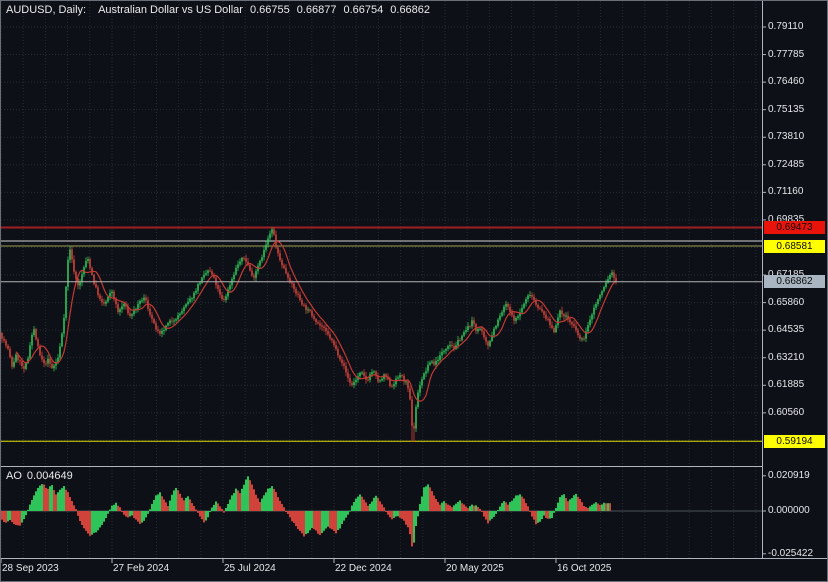 The height and width of the screenshot is (582, 828). What do you see at coordinates (789, 475) in the screenshot?
I see `ao-axis-label: 0.020919` at bounding box center [789, 475].